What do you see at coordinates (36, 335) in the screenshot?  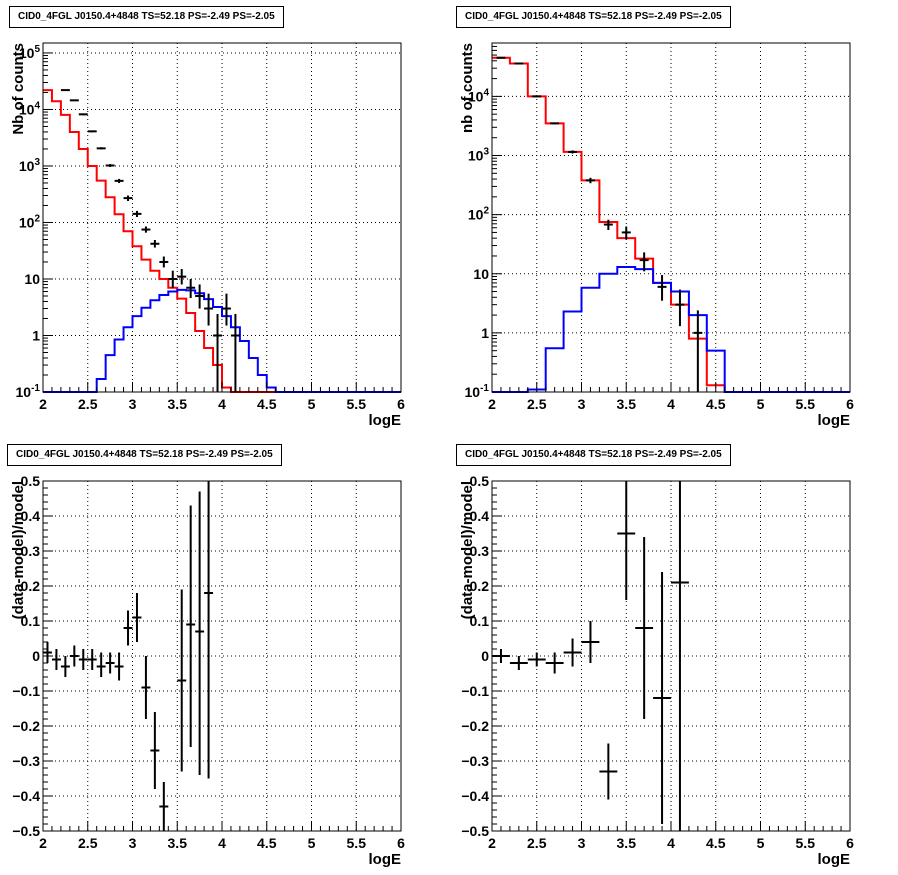 I see `y-tick-label: 1` at bounding box center [36, 335].